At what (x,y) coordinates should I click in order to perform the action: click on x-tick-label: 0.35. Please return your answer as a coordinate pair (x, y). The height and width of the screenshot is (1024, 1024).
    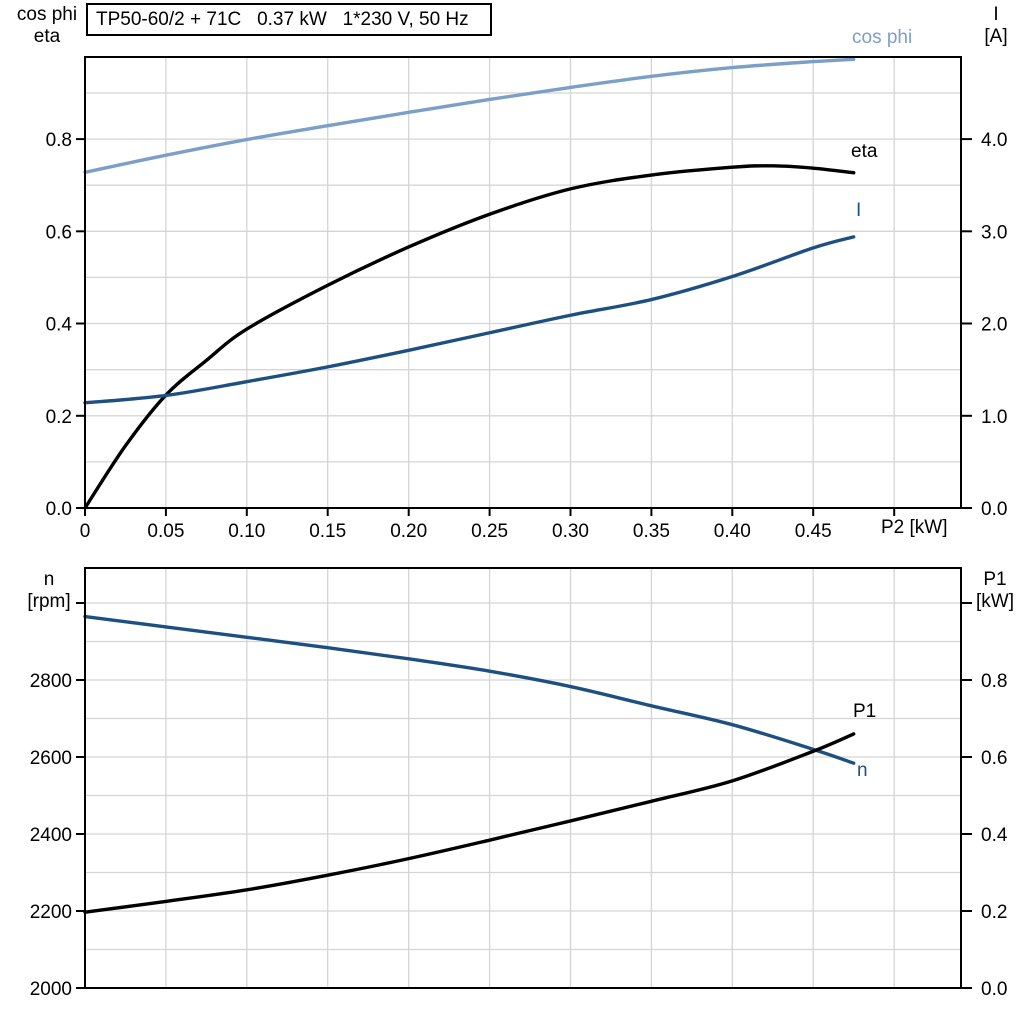
    Looking at the image, I should click on (651, 531).